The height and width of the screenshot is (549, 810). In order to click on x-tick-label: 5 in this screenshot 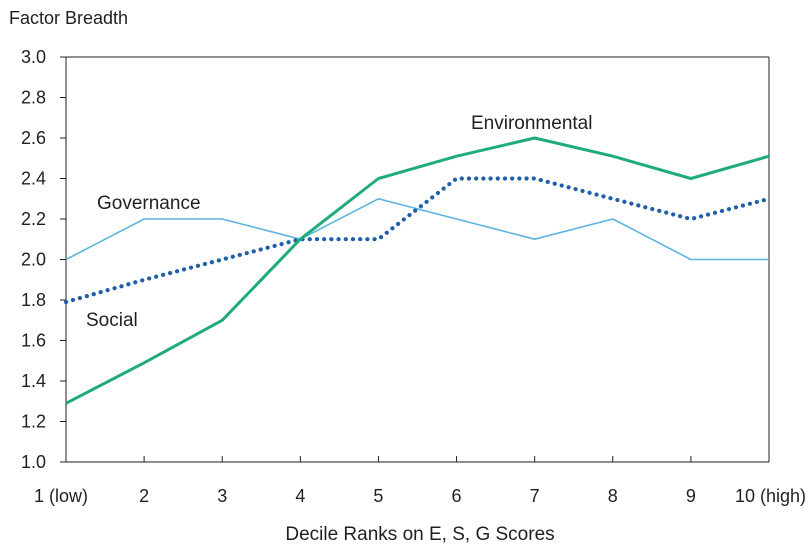, I will do `click(378, 496)`.